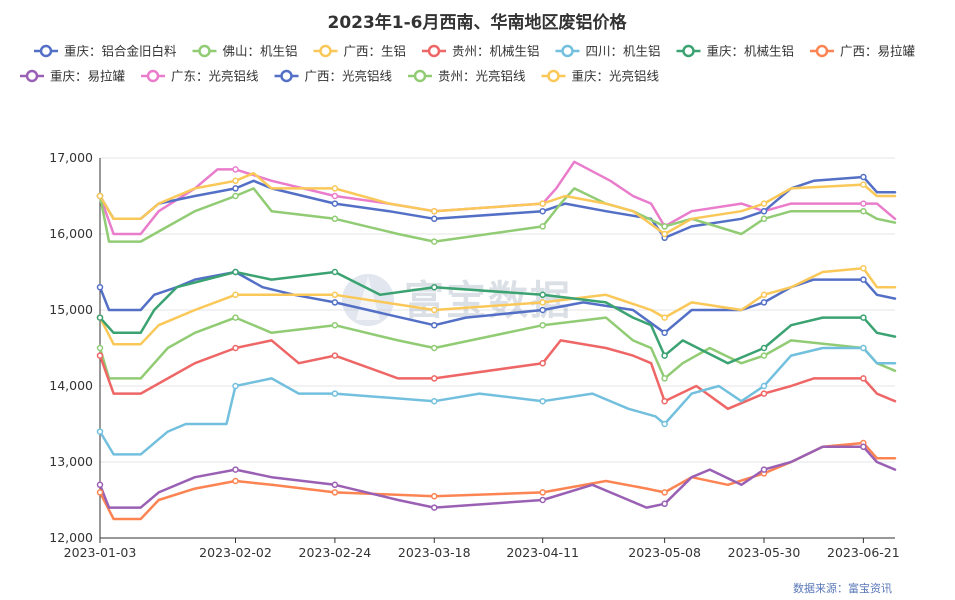 This screenshot has height=600, width=955. What do you see at coordinates (477, 22) in the screenshot?
I see `chart-title: 2023年1-6月西南、华南地区废铝价格` at bounding box center [477, 22].